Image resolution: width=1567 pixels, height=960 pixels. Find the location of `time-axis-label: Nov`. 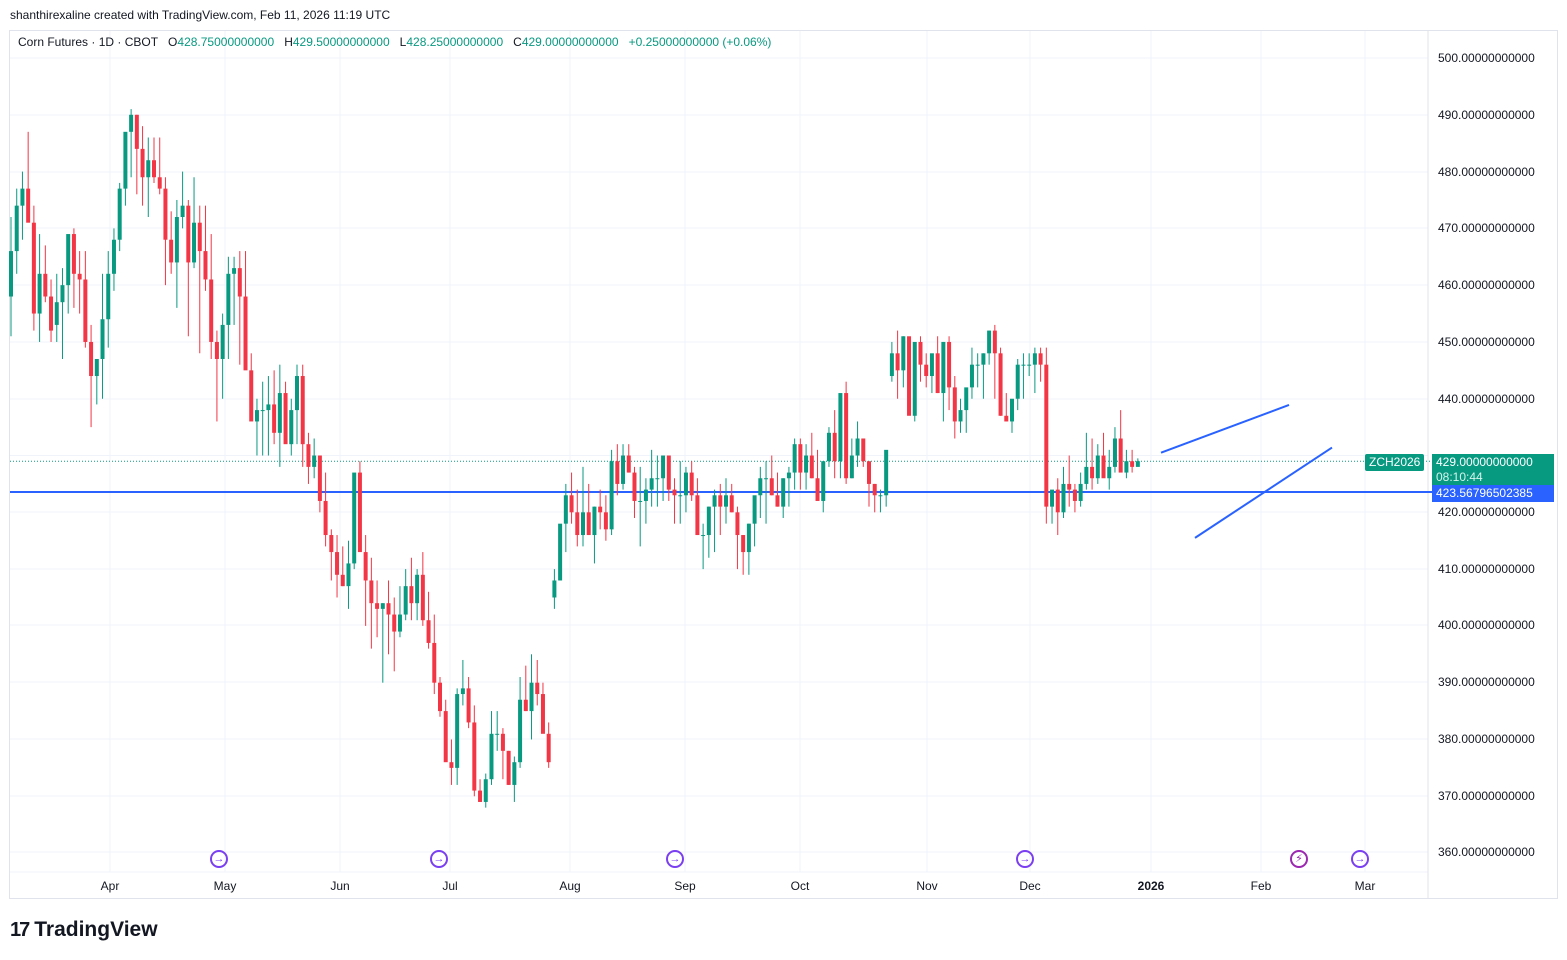

time-axis-label: Nov is located at coordinates (927, 886).